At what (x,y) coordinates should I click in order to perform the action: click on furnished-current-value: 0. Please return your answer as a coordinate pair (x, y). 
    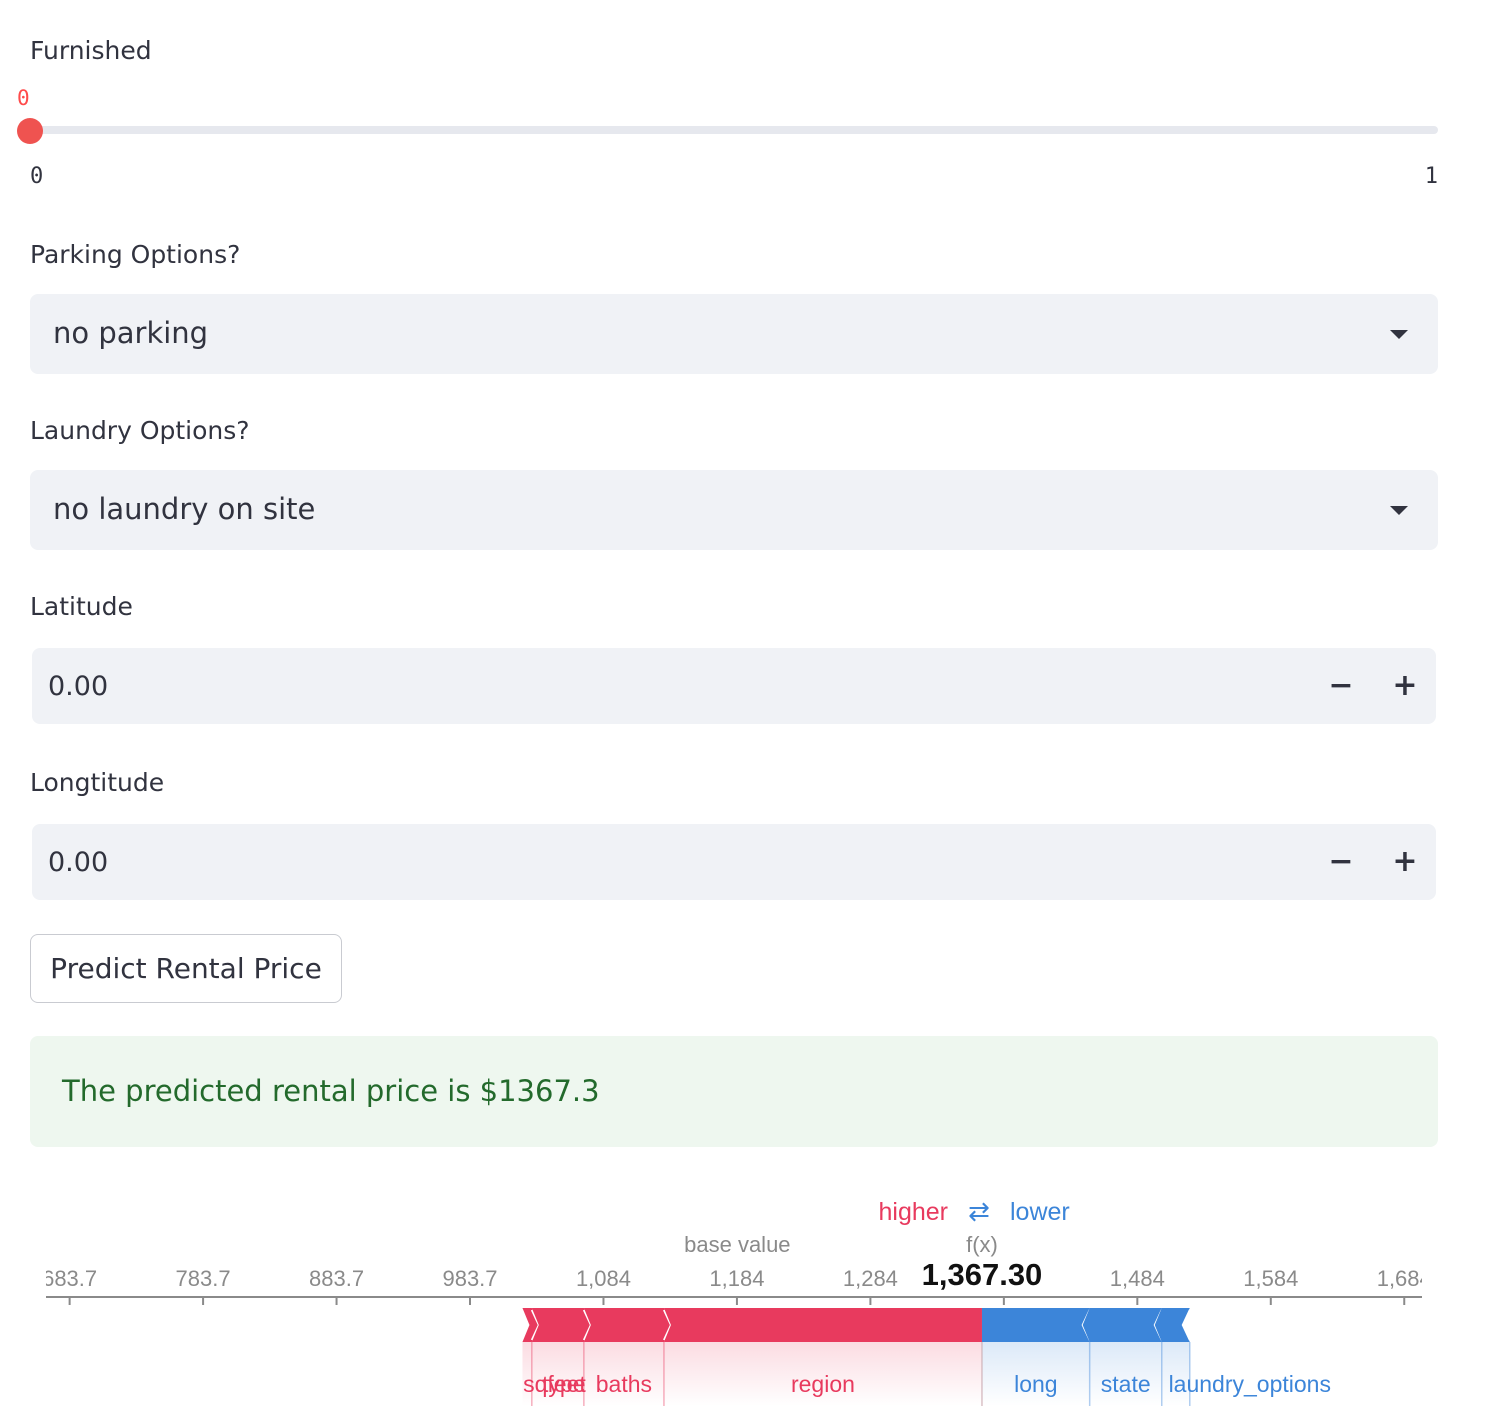
    Looking at the image, I should click on (23, 98).